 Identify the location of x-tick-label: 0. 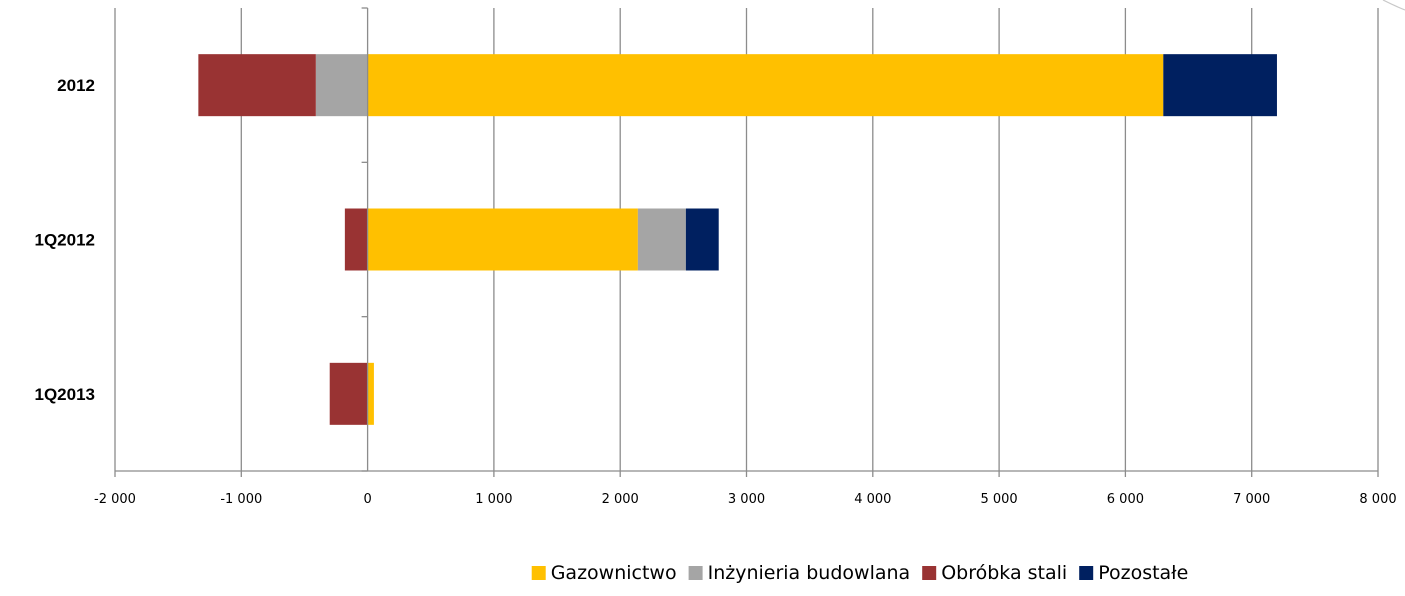
(367, 499).